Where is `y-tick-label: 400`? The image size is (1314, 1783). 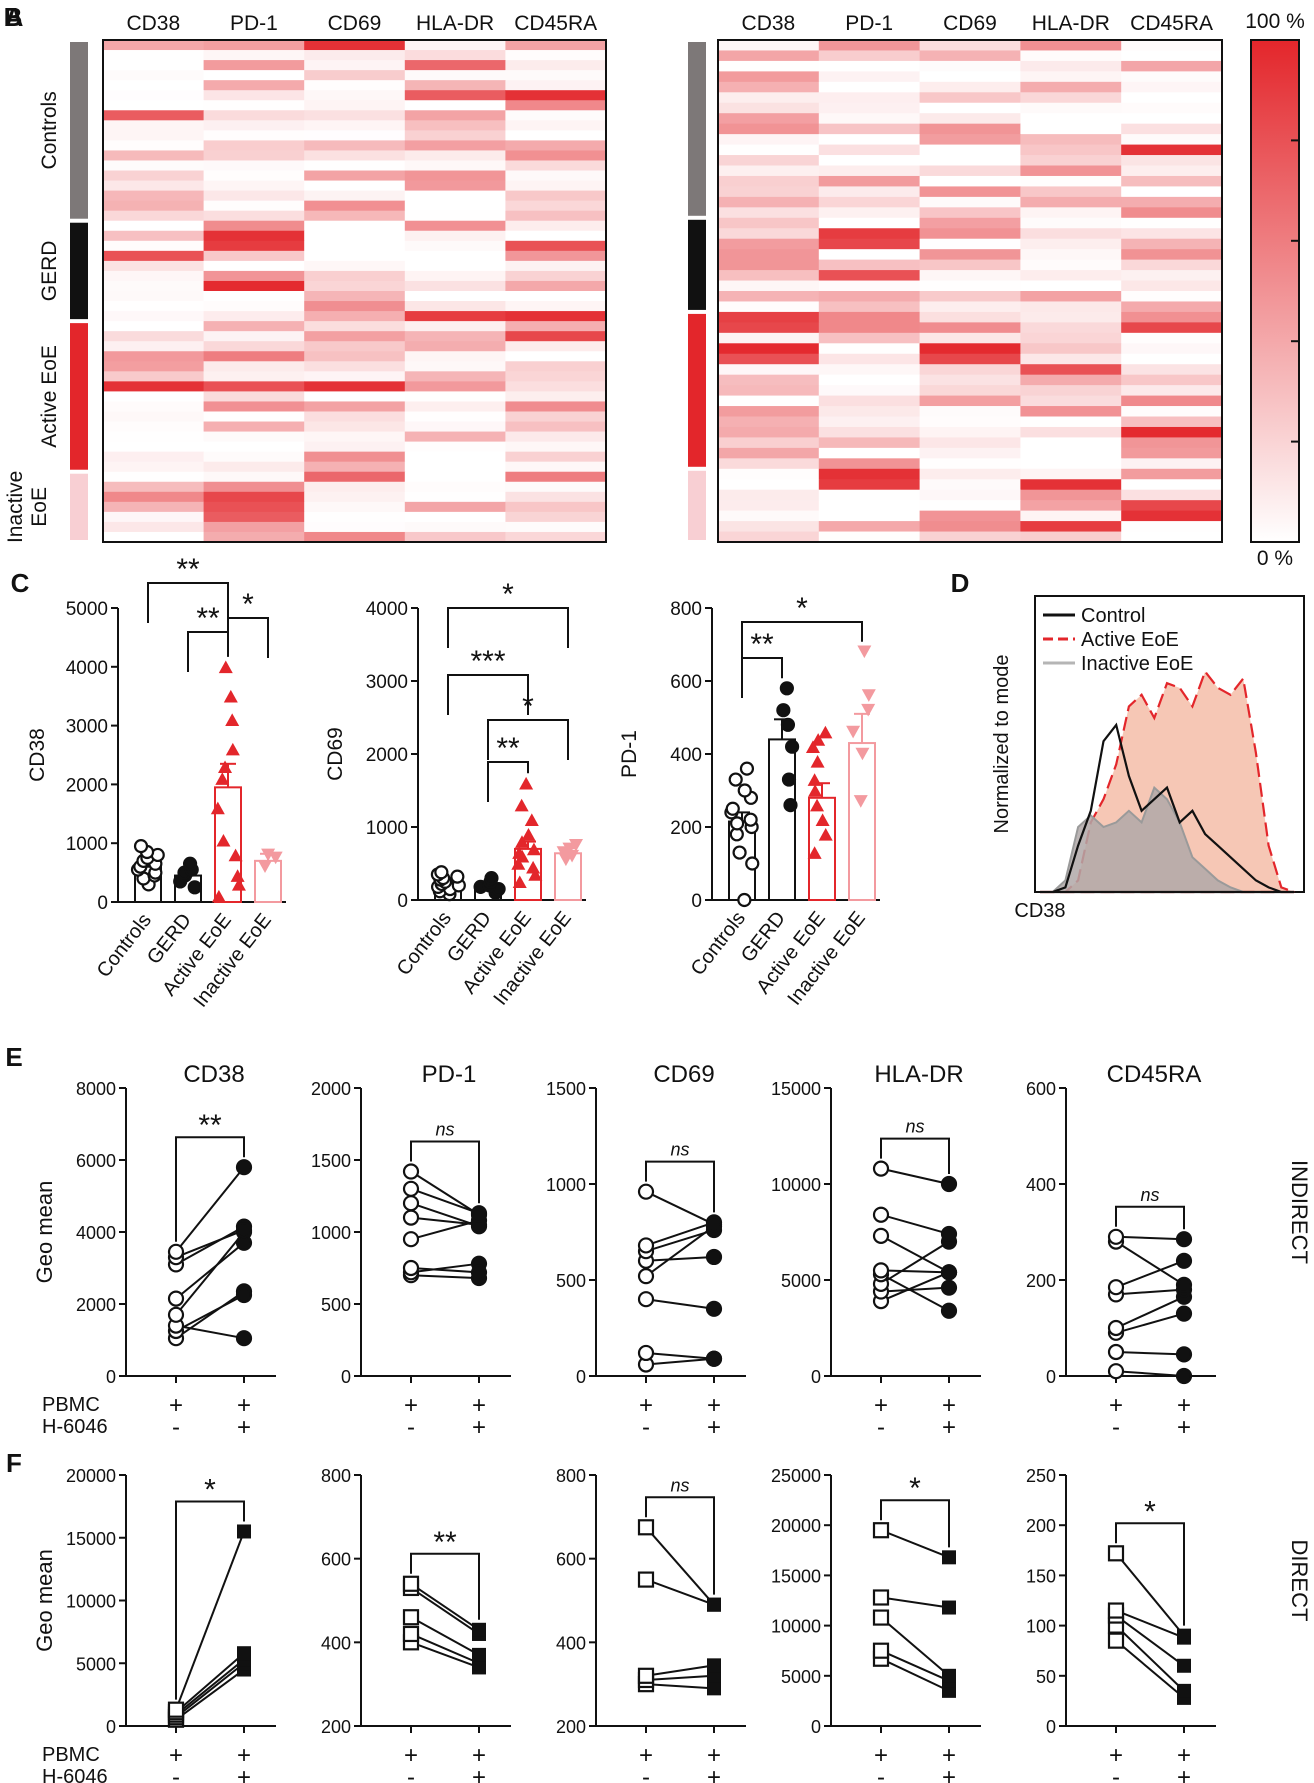 y-tick-label: 400 is located at coordinates (1041, 1185).